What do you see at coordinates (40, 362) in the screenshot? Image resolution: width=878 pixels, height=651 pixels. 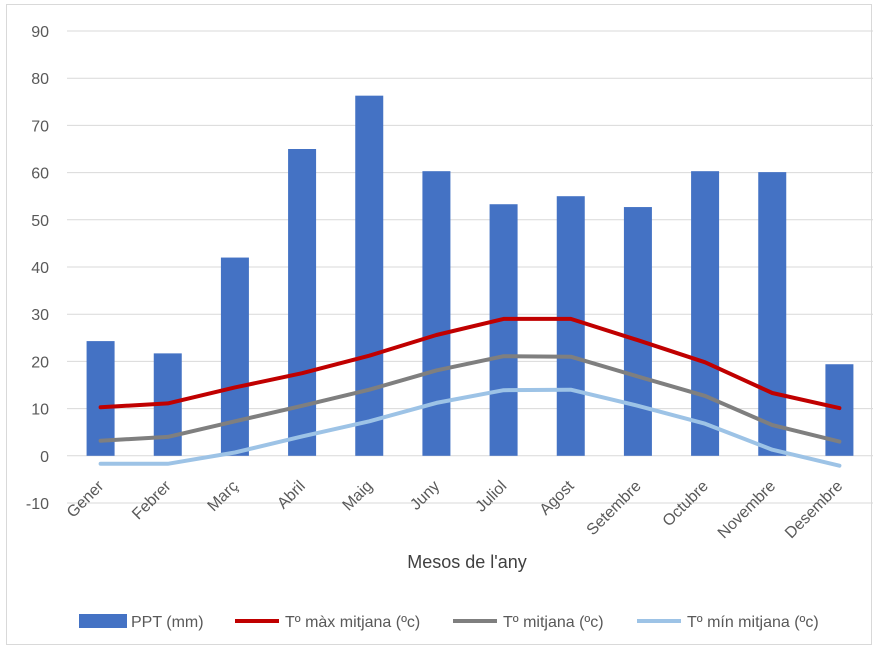 I see `y-tick-label: 20` at bounding box center [40, 362].